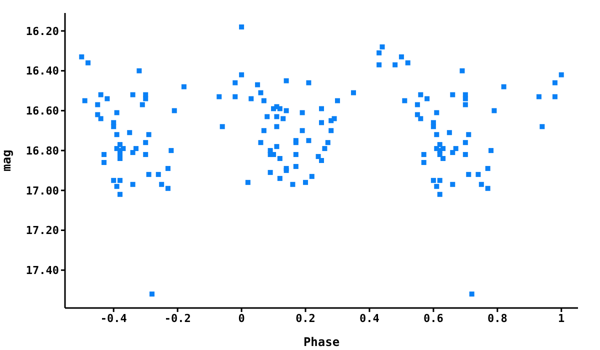  I want to click on x-tick-label: 0.6, so click(434, 318).